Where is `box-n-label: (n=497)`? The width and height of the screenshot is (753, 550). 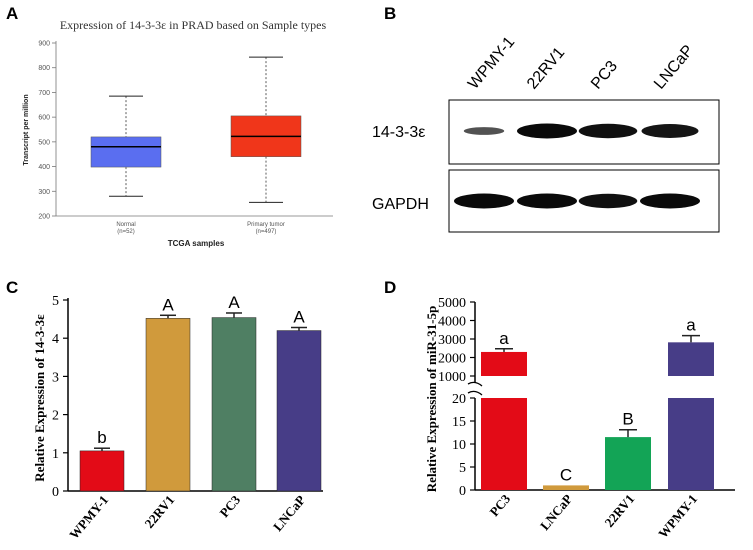
box-n-label: (n=497) is located at coordinates (266, 232).